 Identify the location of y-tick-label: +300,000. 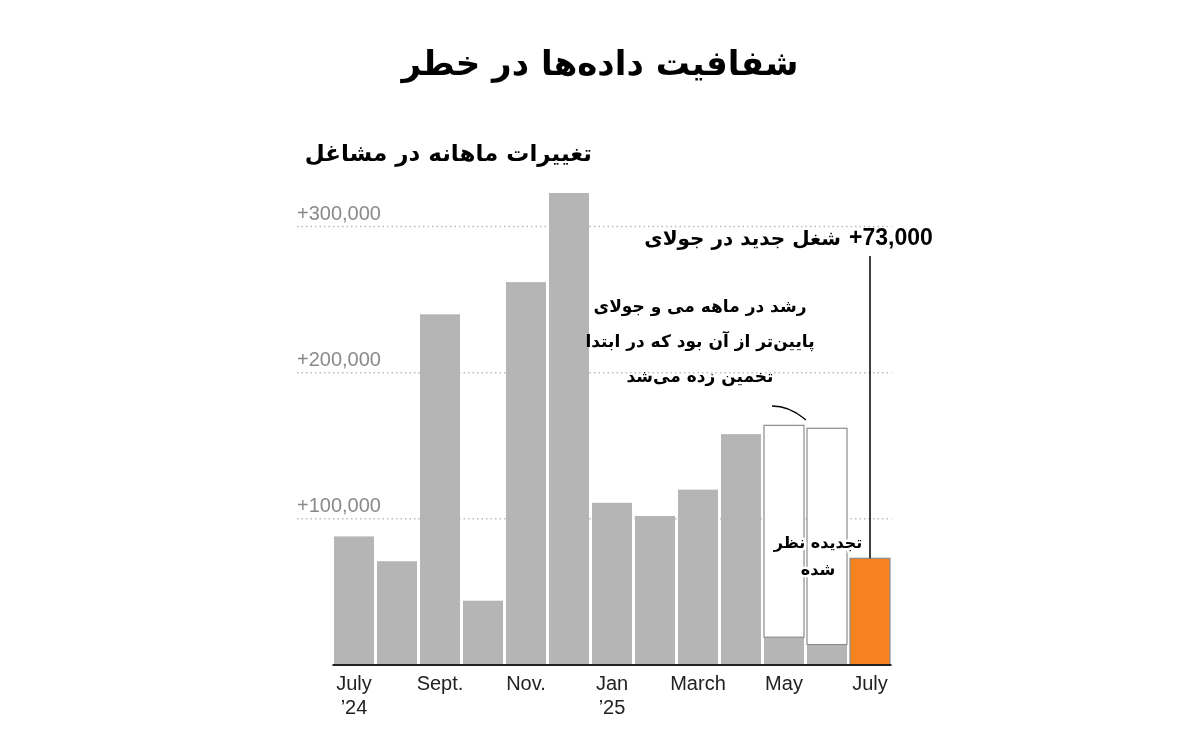
(339, 212).